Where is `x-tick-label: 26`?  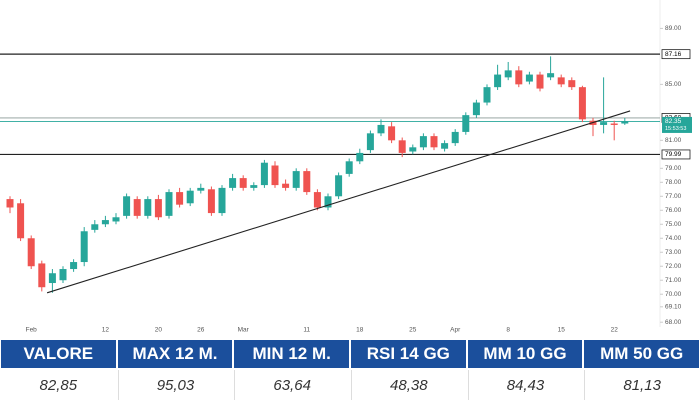
x-tick-label: 26 is located at coordinates (201, 330).